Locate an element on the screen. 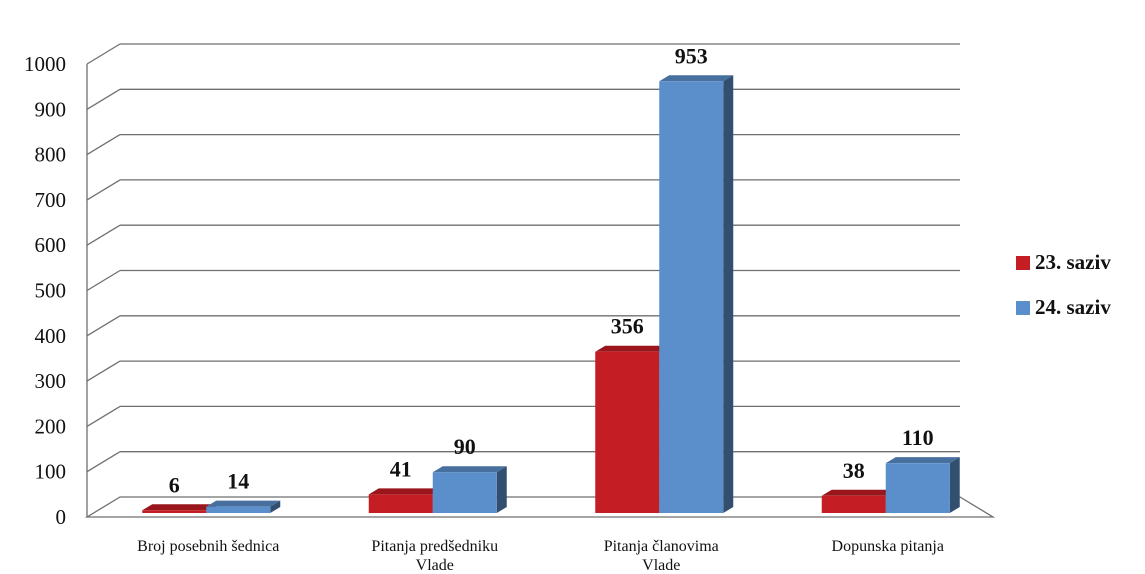 This screenshot has width=1145, height=574. x-tick-label-2-0: Pitanja članovima is located at coordinates (661, 546).